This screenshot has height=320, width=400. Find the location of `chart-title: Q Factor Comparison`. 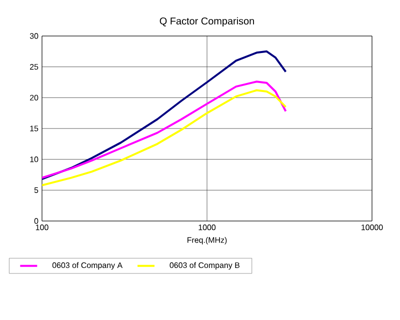

chart-title: Q Factor Comparison is located at coordinates (207, 21).